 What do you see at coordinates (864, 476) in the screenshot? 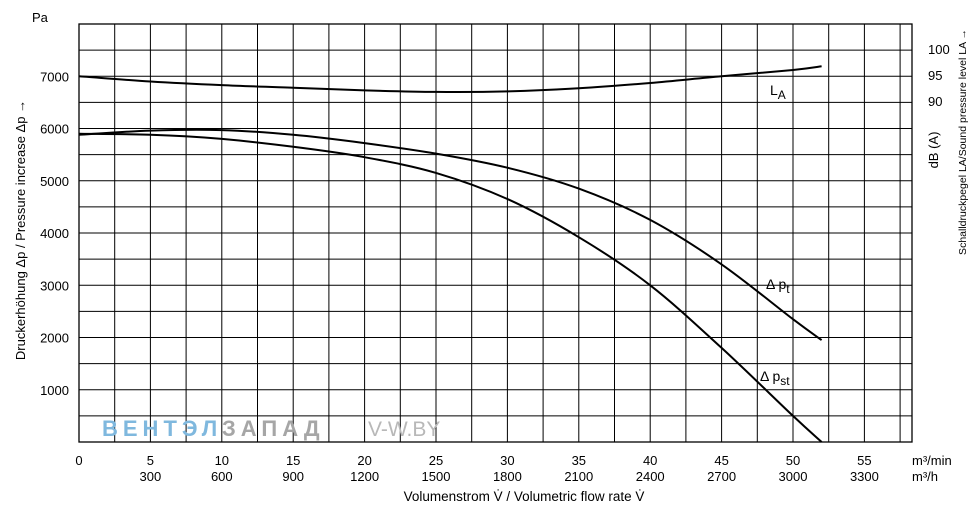
I see `x-tick-label-m3h: 3300` at bounding box center [864, 476].